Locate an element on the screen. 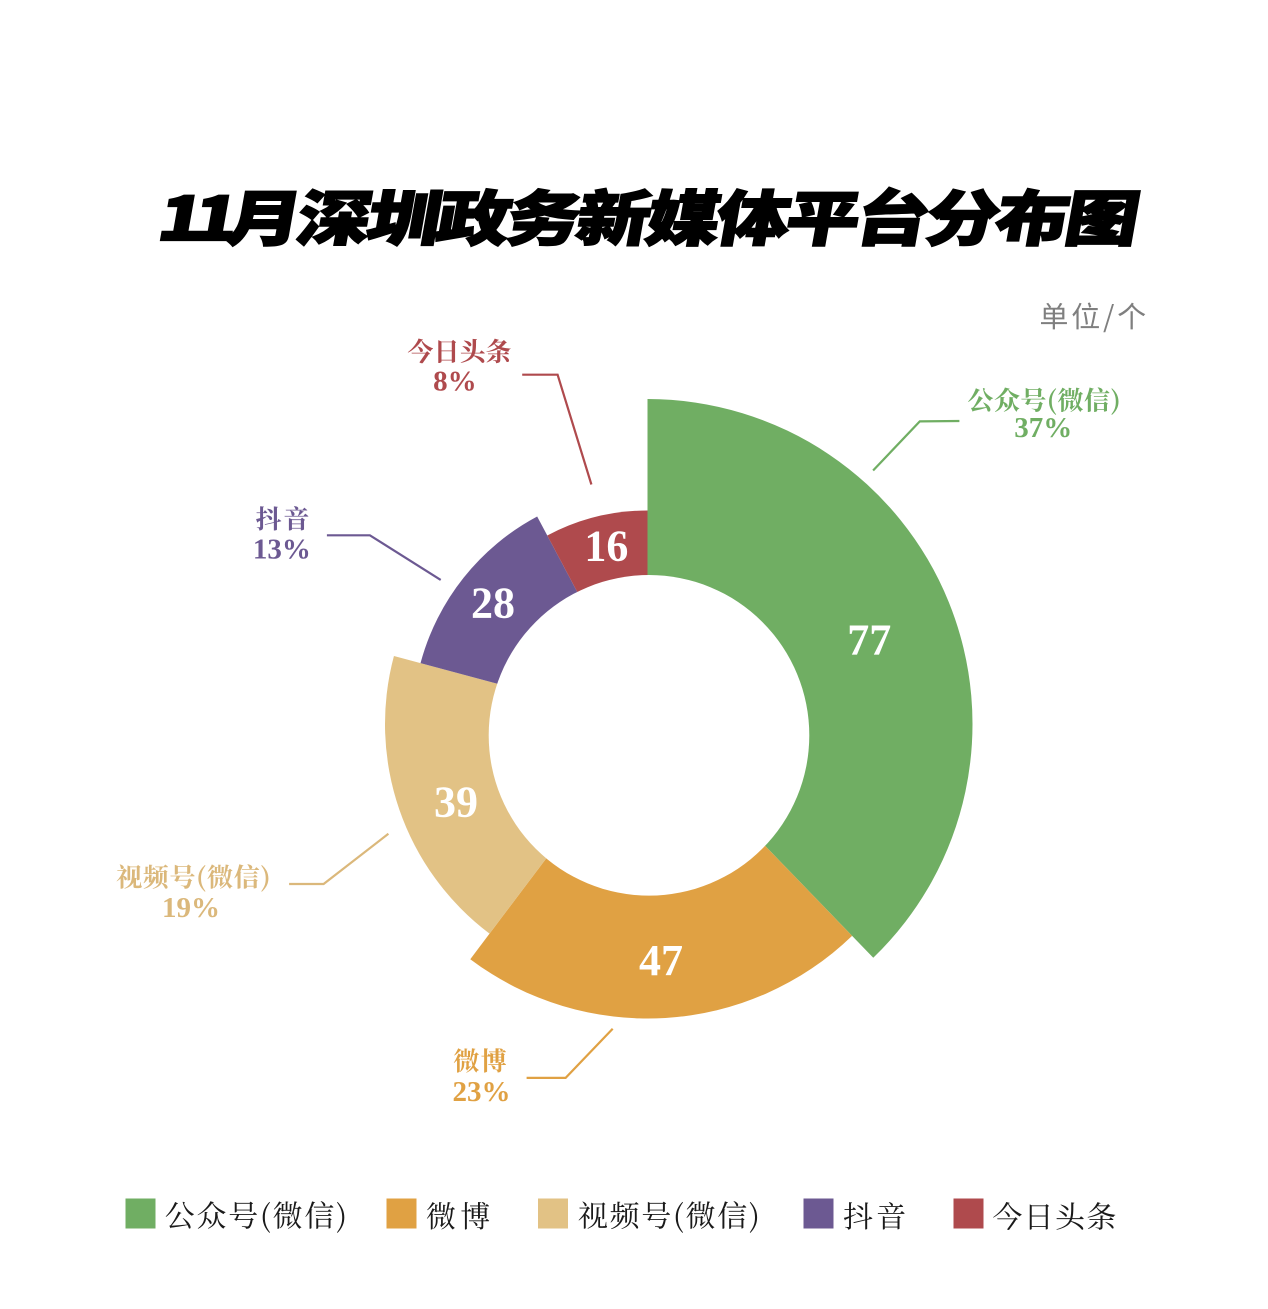 The width and height of the screenshot is (1268, 1309). svg-text: 23% is located at coordinates (482, 1092).